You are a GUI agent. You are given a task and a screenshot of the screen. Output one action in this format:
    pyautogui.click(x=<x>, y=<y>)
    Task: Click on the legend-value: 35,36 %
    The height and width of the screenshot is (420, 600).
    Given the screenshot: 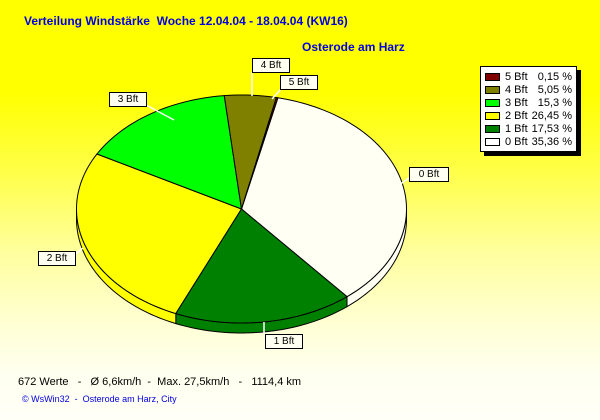 What is the action you would take?
    pyautogui.click(x=551, y=141)
    